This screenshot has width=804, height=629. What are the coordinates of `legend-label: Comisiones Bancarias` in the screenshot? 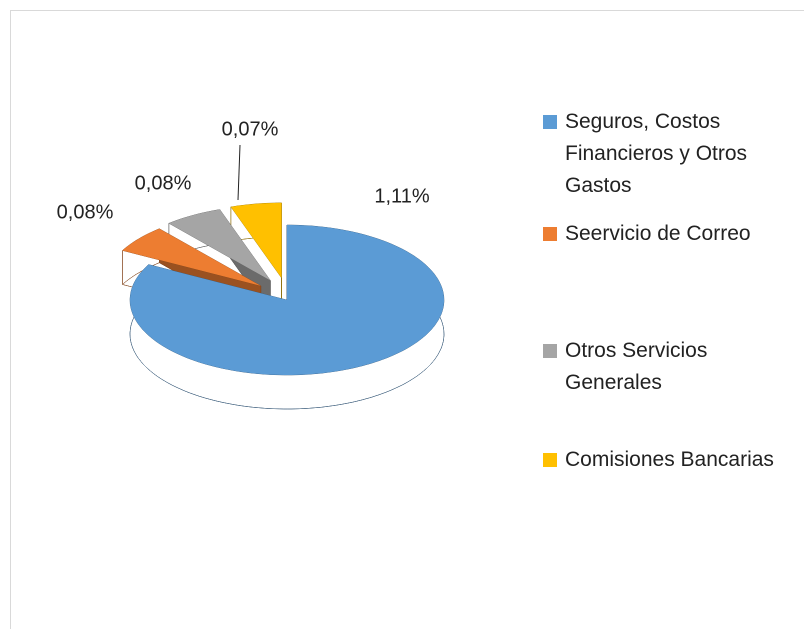 It's located at (669, 459).